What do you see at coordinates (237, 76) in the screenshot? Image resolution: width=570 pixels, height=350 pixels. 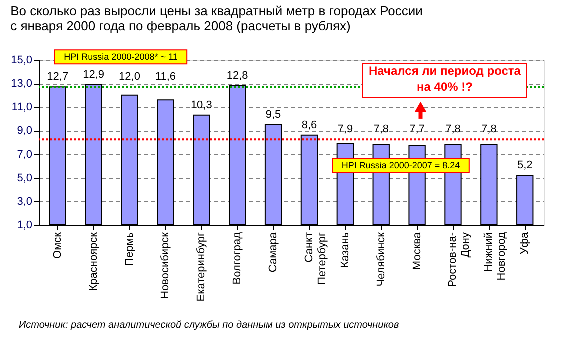 I see `data-label: 12,8` at bounding box center [237, 76].